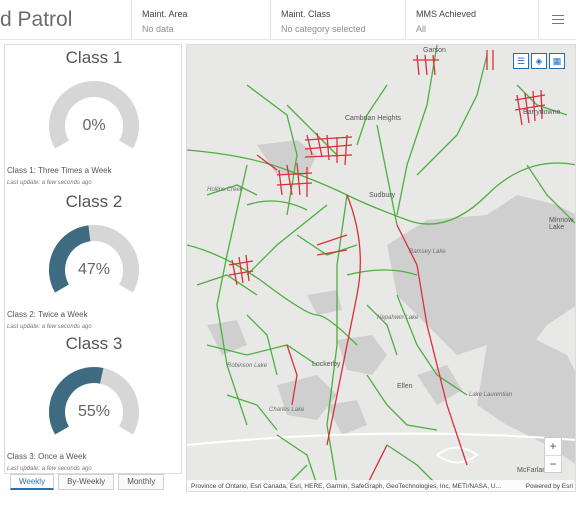 This screenshot has height=507, width=576. What do you see at coordinates (398, 318) in the screenshot?
I see `place-label: Nepahwin Lake` at bounding box center [398, 318].